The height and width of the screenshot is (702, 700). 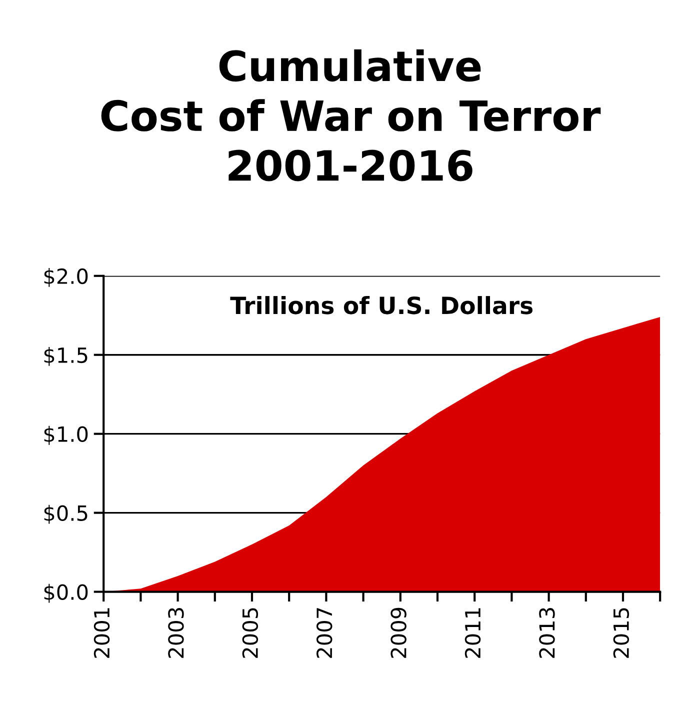 What do you see at coordinates (66, 356) in the screenshot?
I see `y-tick-label: $1.5` at bounding box center [66, 356].